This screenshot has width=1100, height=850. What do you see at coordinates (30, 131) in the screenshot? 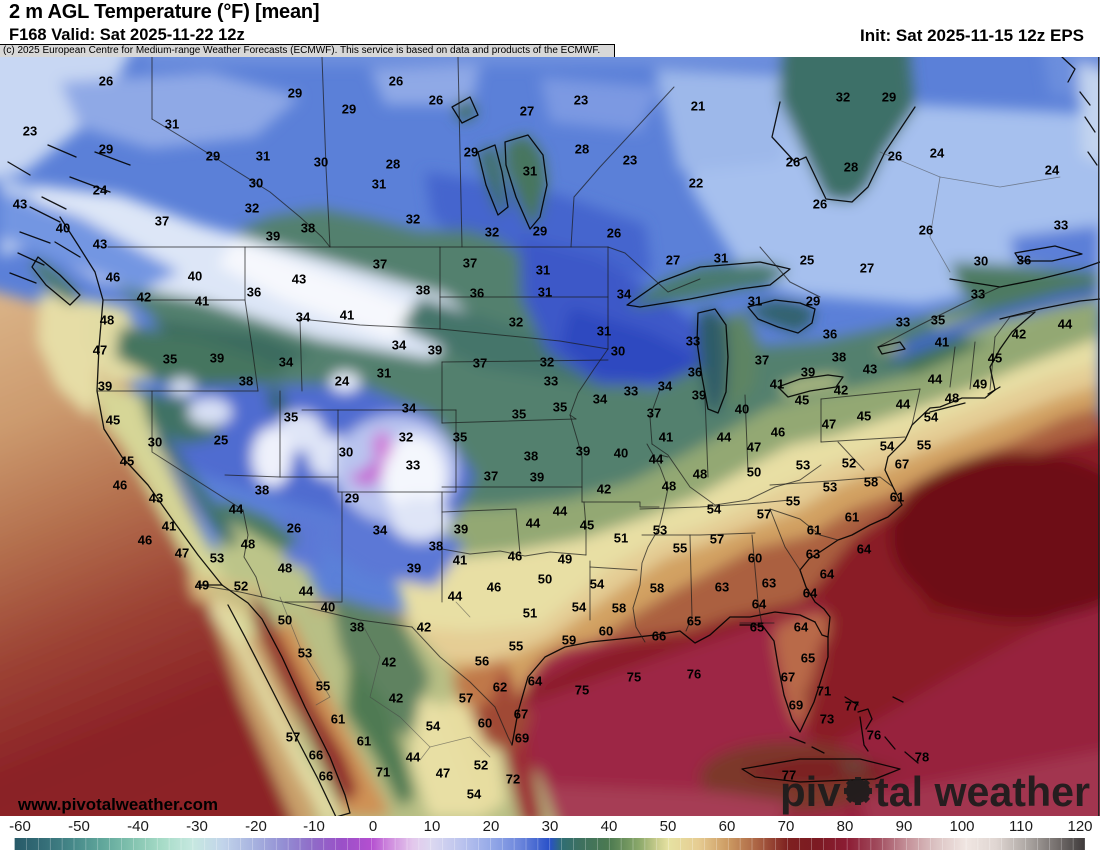
I see `svg-text: 23` at bounding box center [30, 131].